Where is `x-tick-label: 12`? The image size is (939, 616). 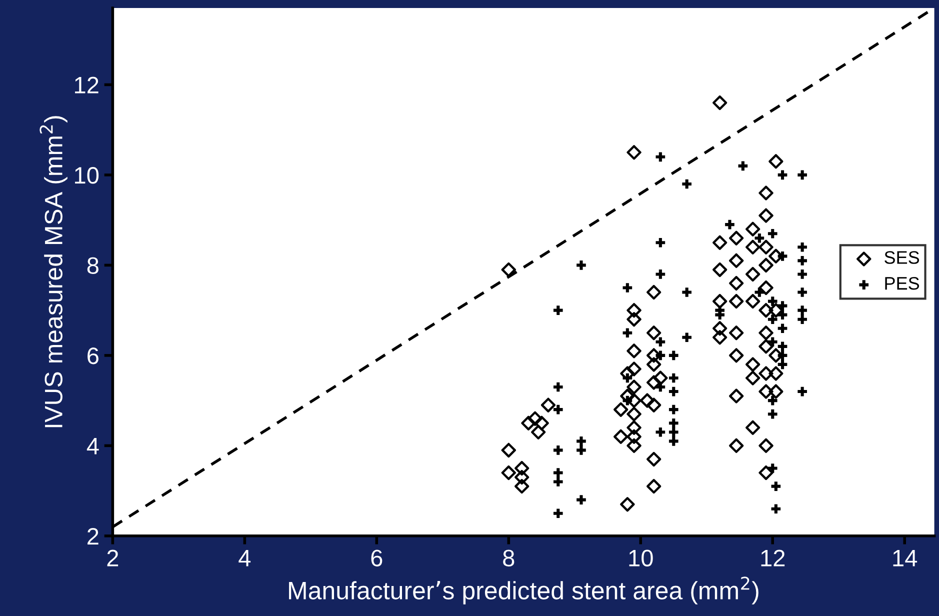
x-tick-label: 12 is located at coordinates (773, 558).